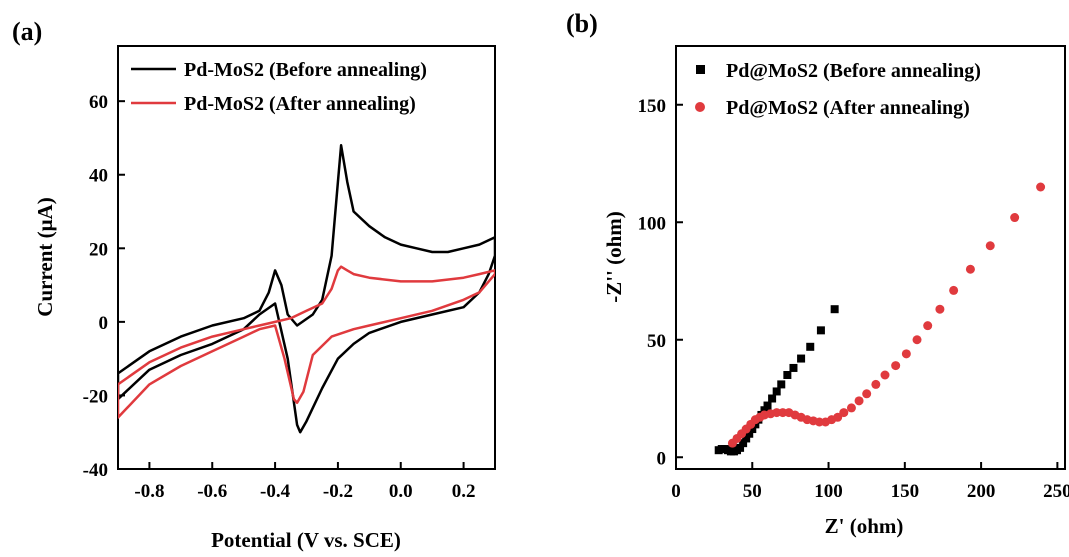  Describe the element at coordinates (338, 491) in the screenshot. I see `panel-a-x-tick-label: -0.2` at that location.